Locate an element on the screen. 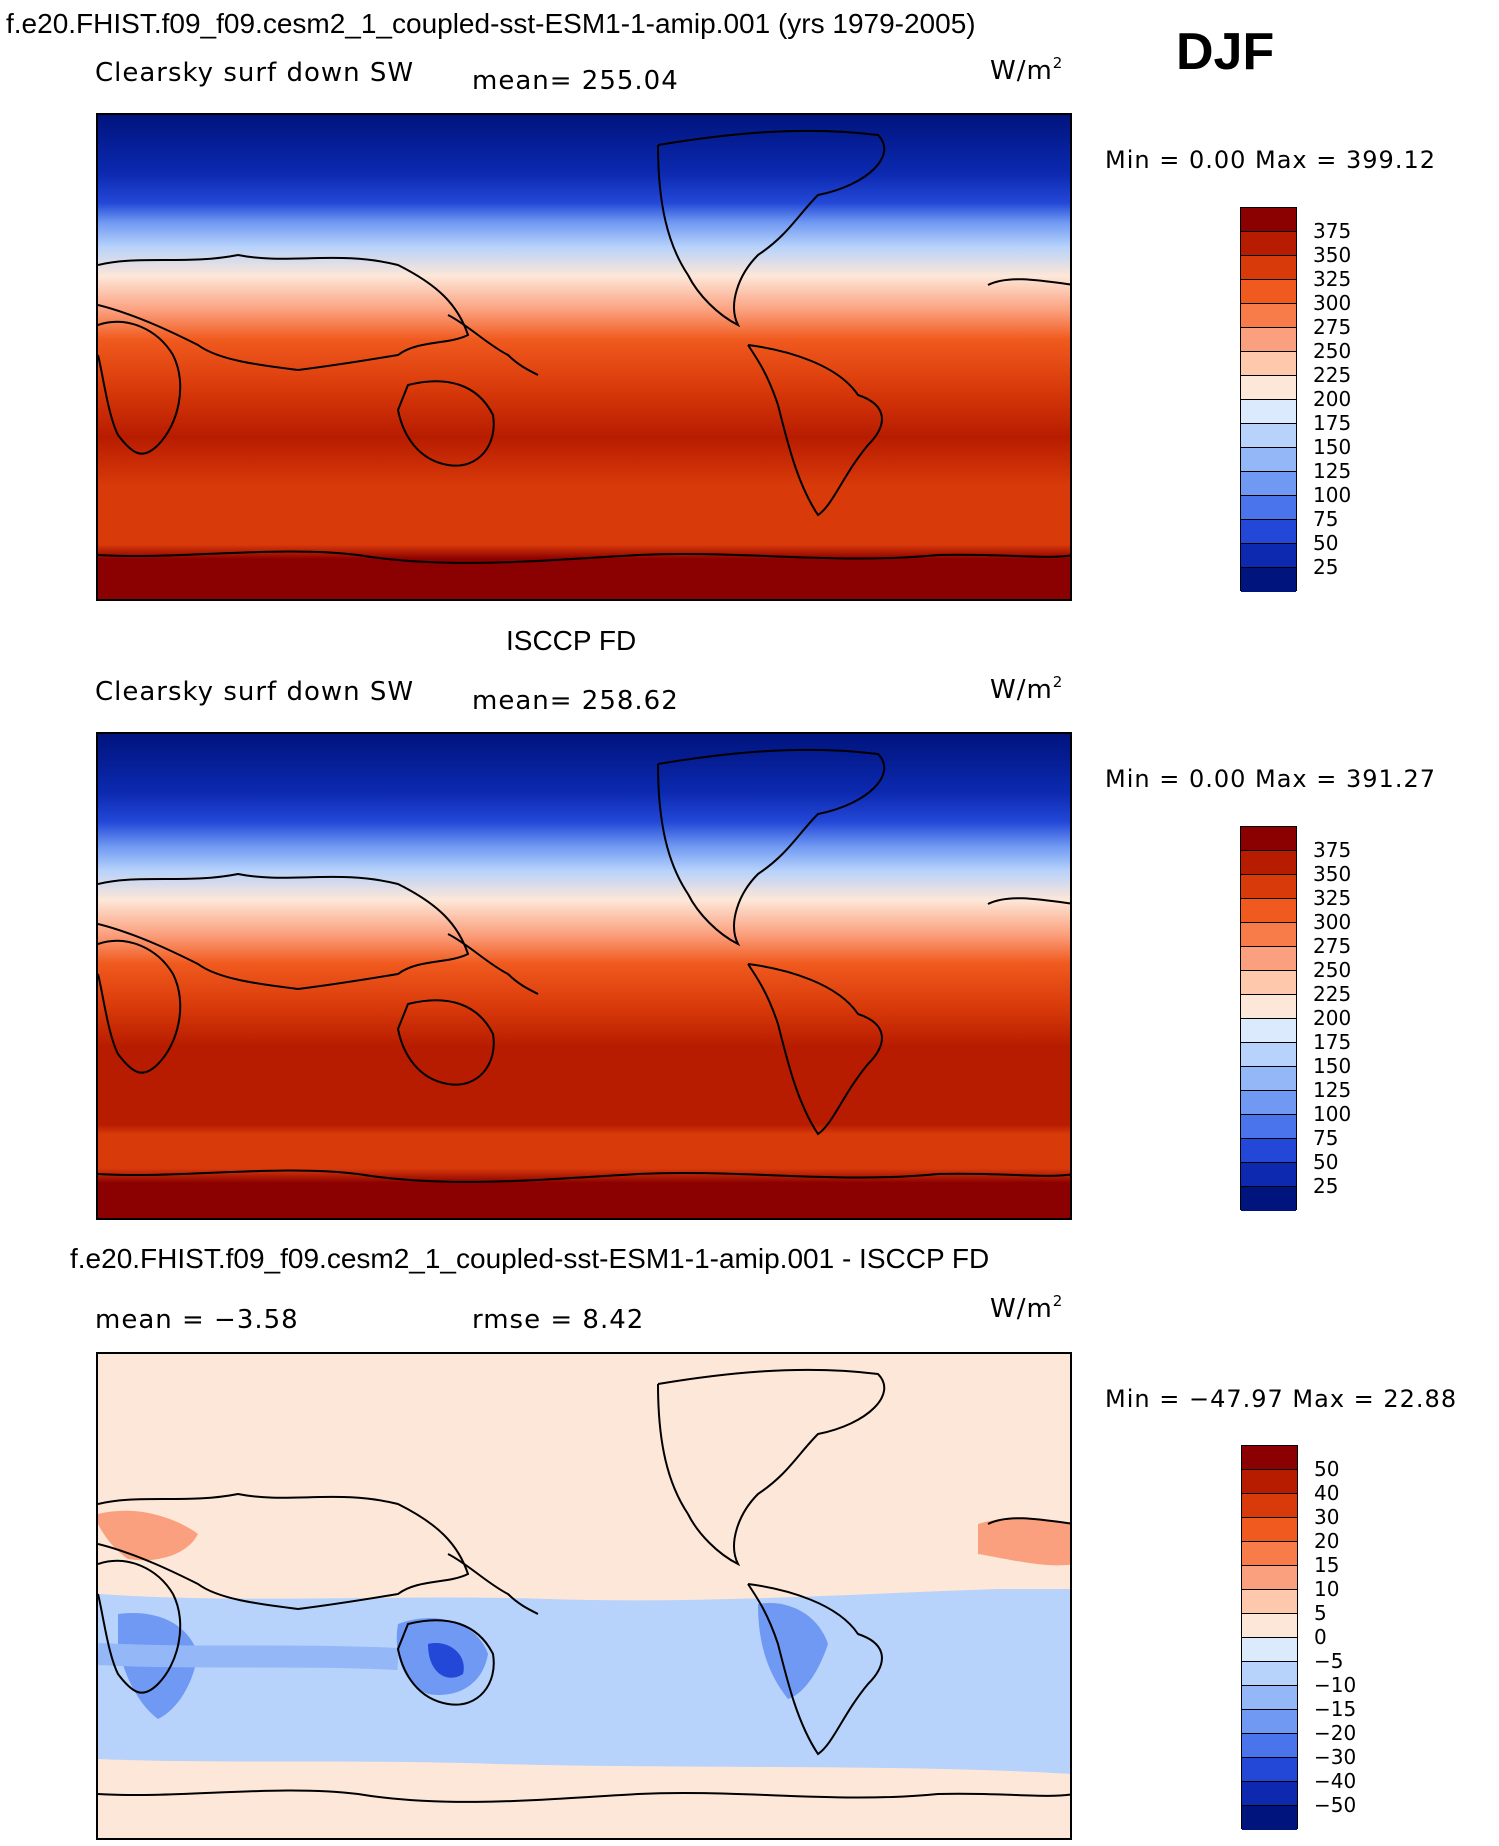 The height and width of the screenshot is (1846, 1499). panel2-units: W/m2 is located at coordinates (1027, 689).